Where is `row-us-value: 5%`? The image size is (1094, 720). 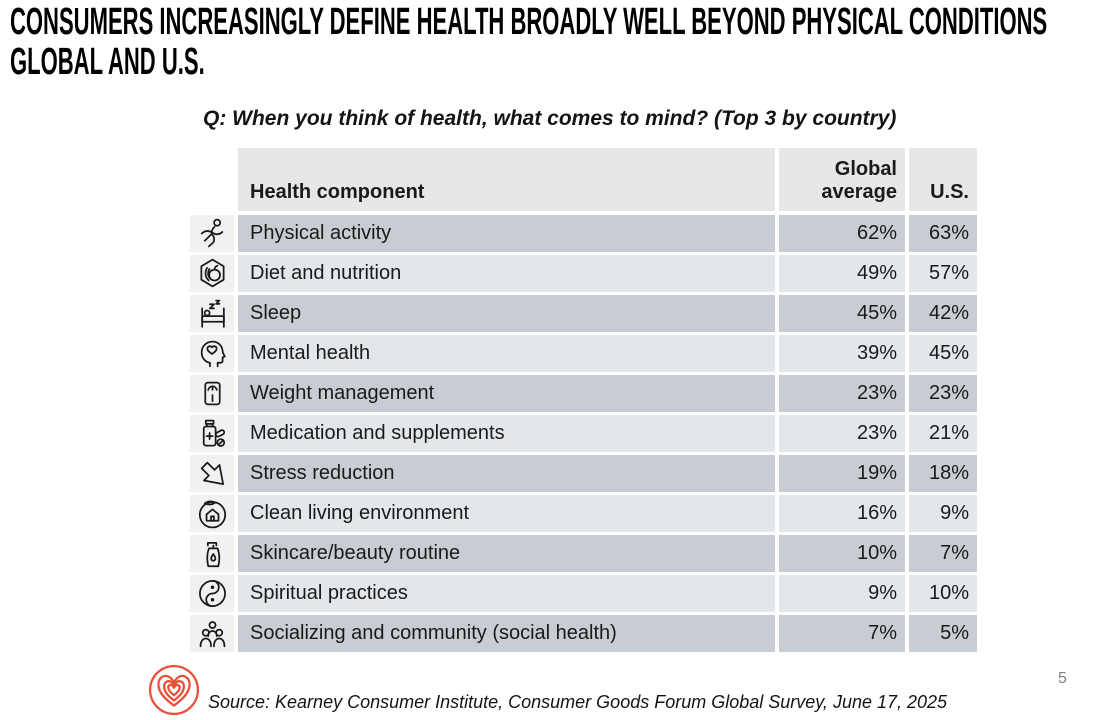 row-us-value: 5% is located at coordinates (943, 633).